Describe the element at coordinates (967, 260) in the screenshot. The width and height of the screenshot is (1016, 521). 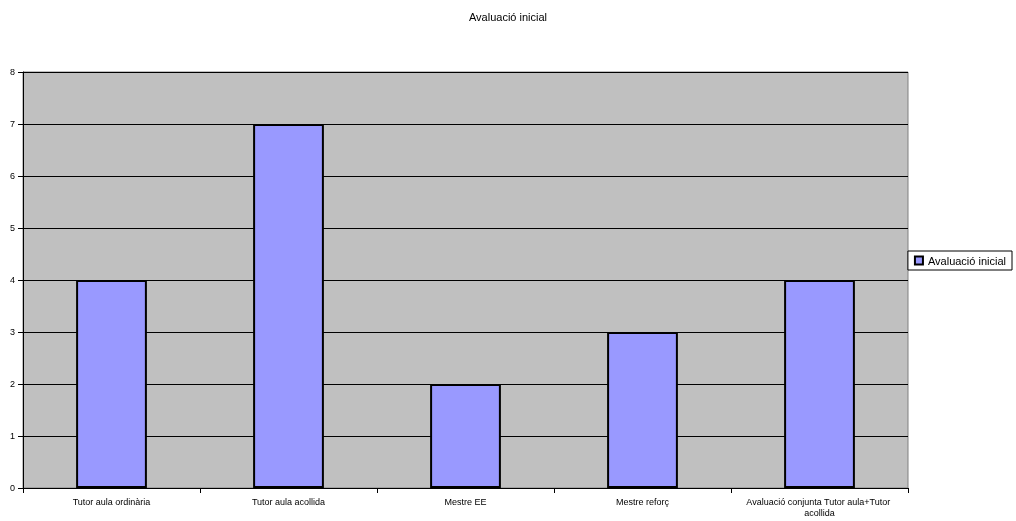
I see `legend-label: Avaluació inicial` at that location.